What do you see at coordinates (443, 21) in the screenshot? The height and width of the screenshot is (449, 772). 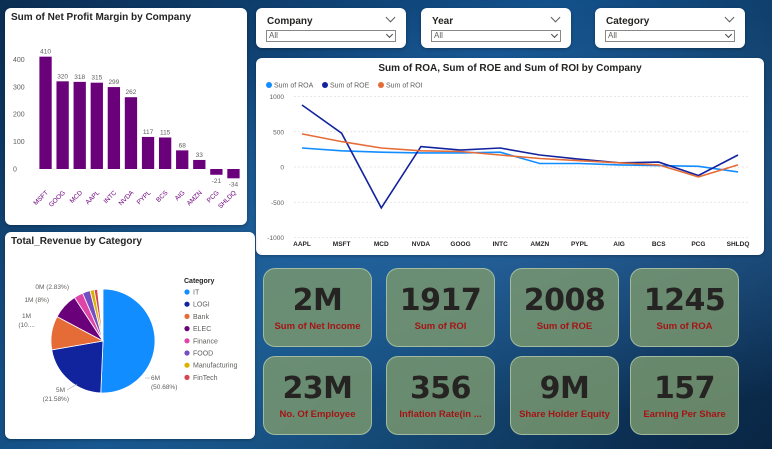 I see `slicer-title: Year` at bounding box center [443, 21].